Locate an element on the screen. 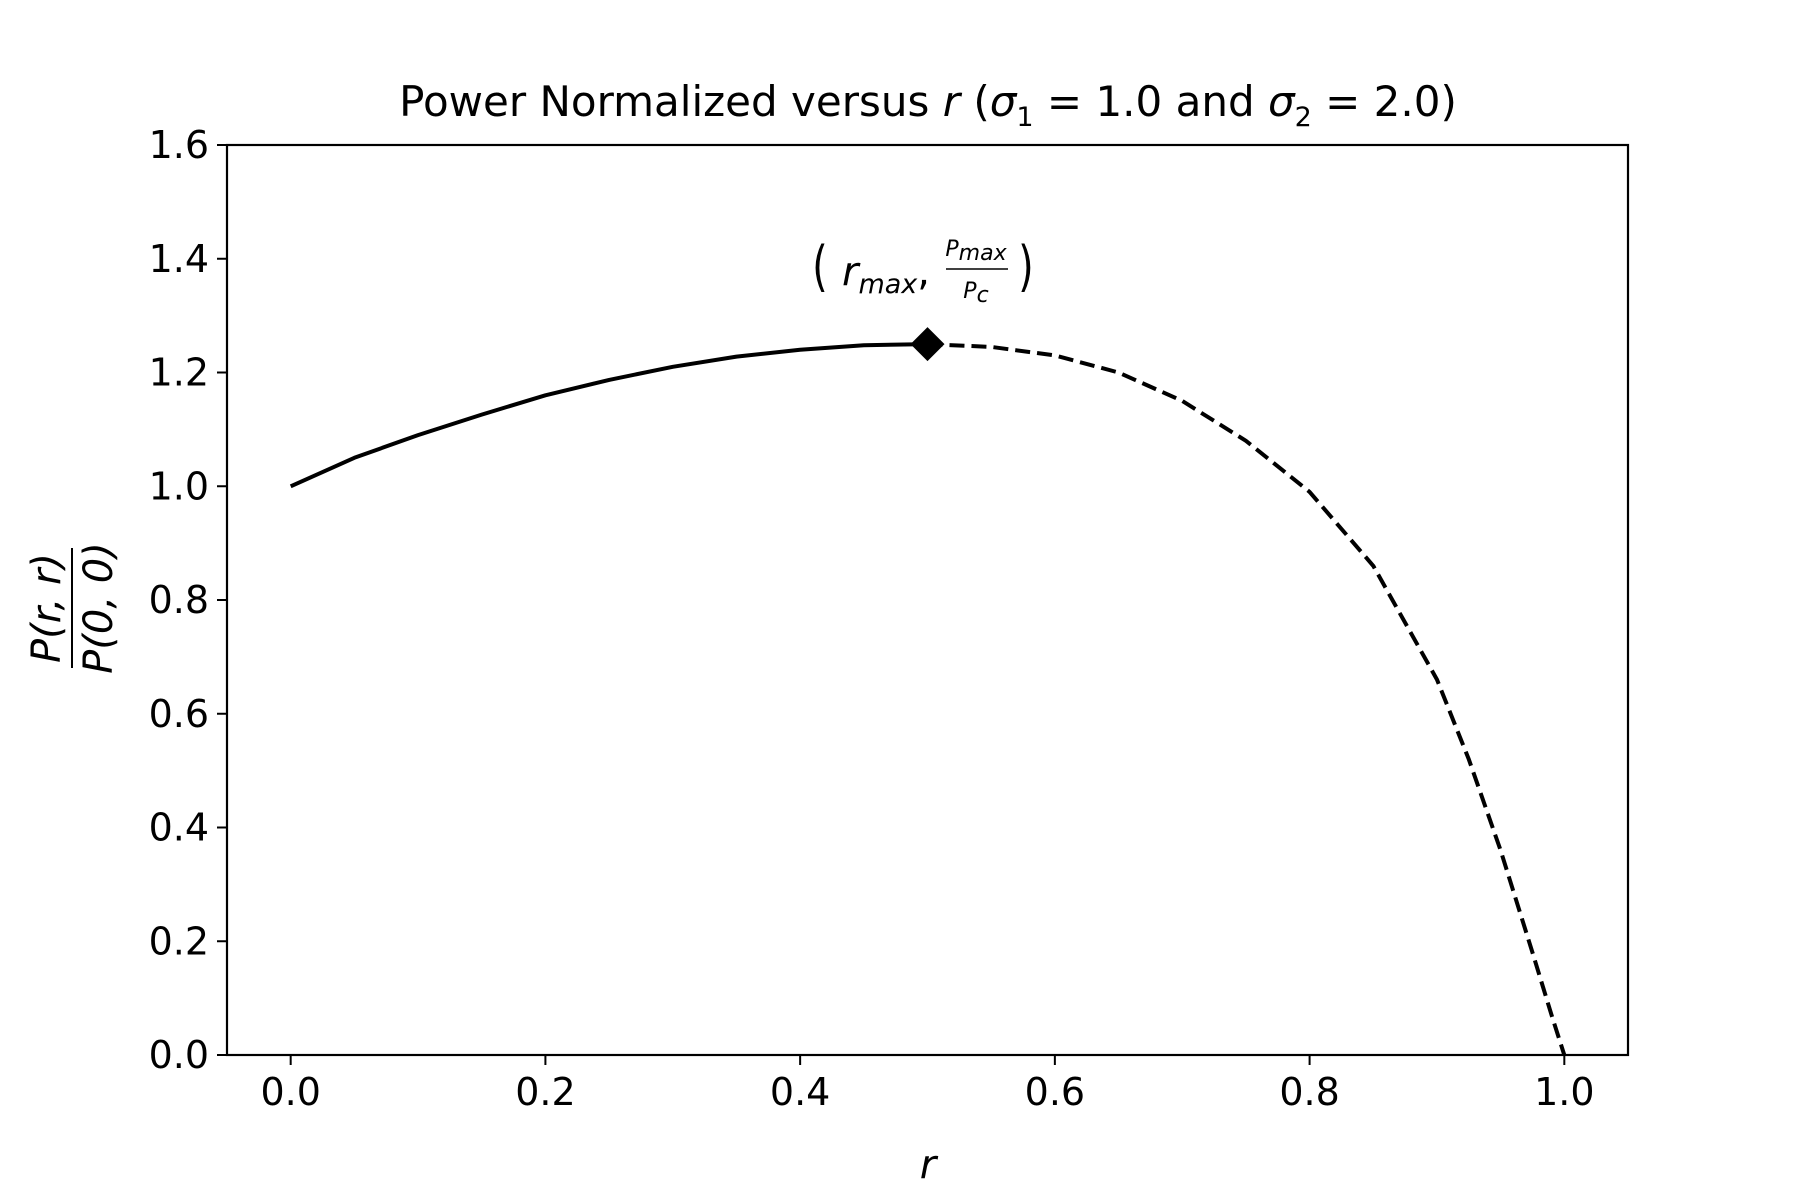 The image size is (1800, 1204). annotation-fraction-numerator: Pmax is located at coordinates (976, 251).